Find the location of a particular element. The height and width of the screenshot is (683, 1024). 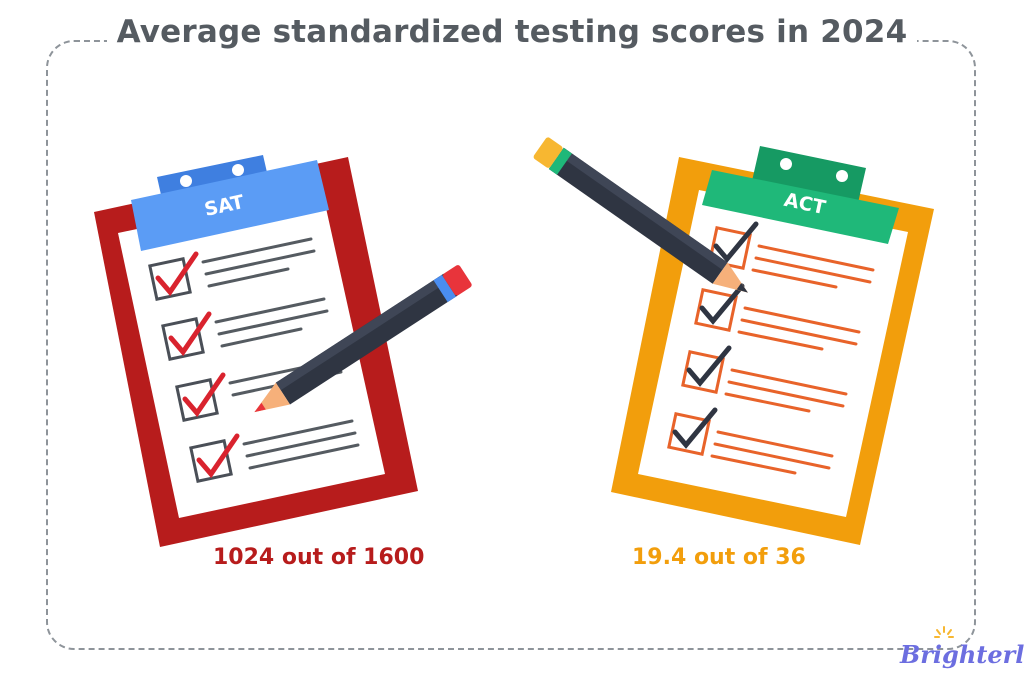

act-clip: ACT is located at coordinates (800, 195).